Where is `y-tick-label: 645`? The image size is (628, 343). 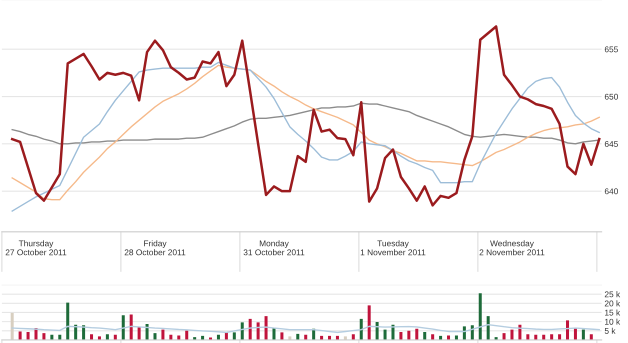 y-tick-label: 645 is located at coordinates (611, 144).